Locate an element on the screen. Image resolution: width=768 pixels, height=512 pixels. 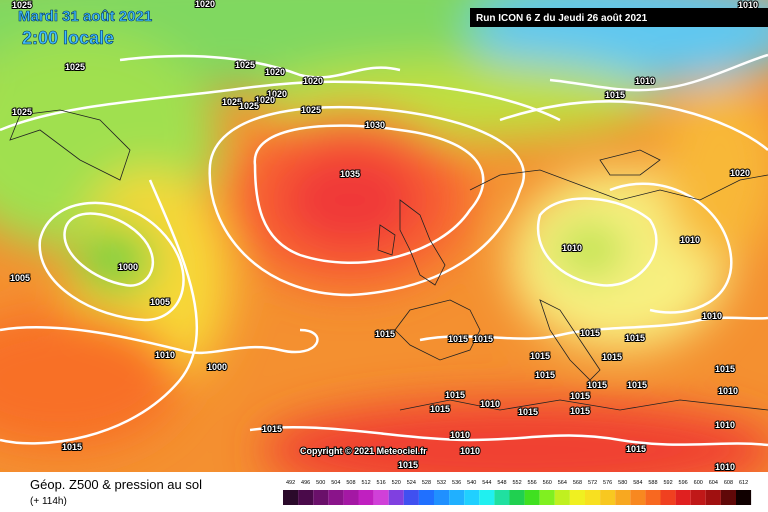
scale-label: 564 is located at coordinates (562, 483).